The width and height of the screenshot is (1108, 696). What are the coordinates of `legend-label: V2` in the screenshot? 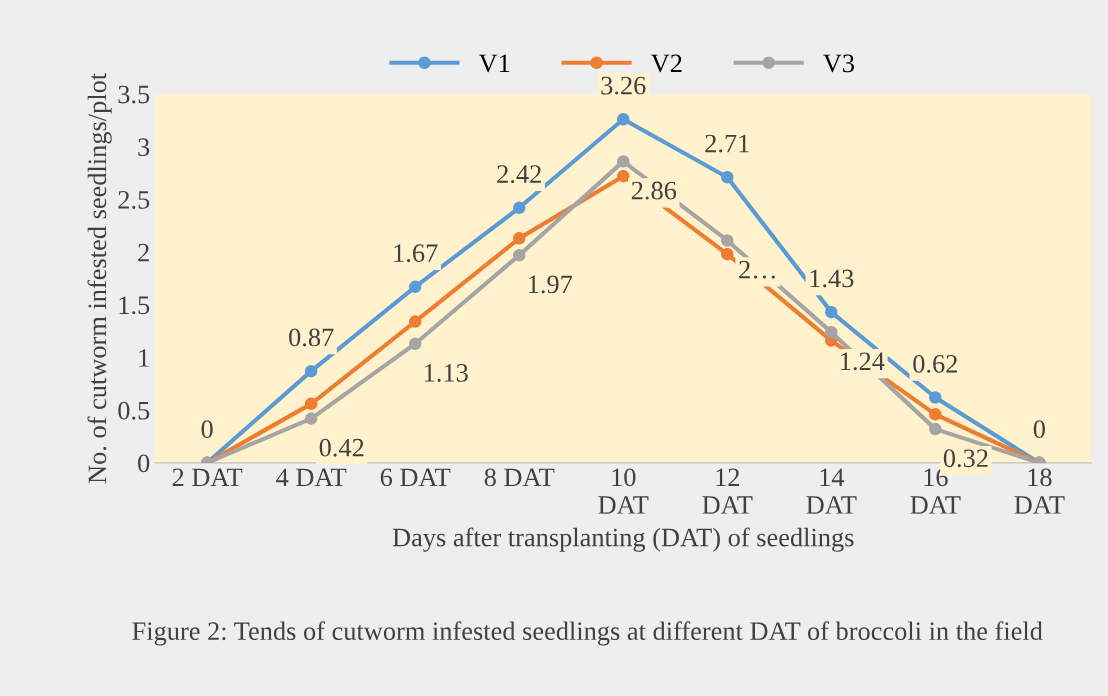 It's located at (666, 63).